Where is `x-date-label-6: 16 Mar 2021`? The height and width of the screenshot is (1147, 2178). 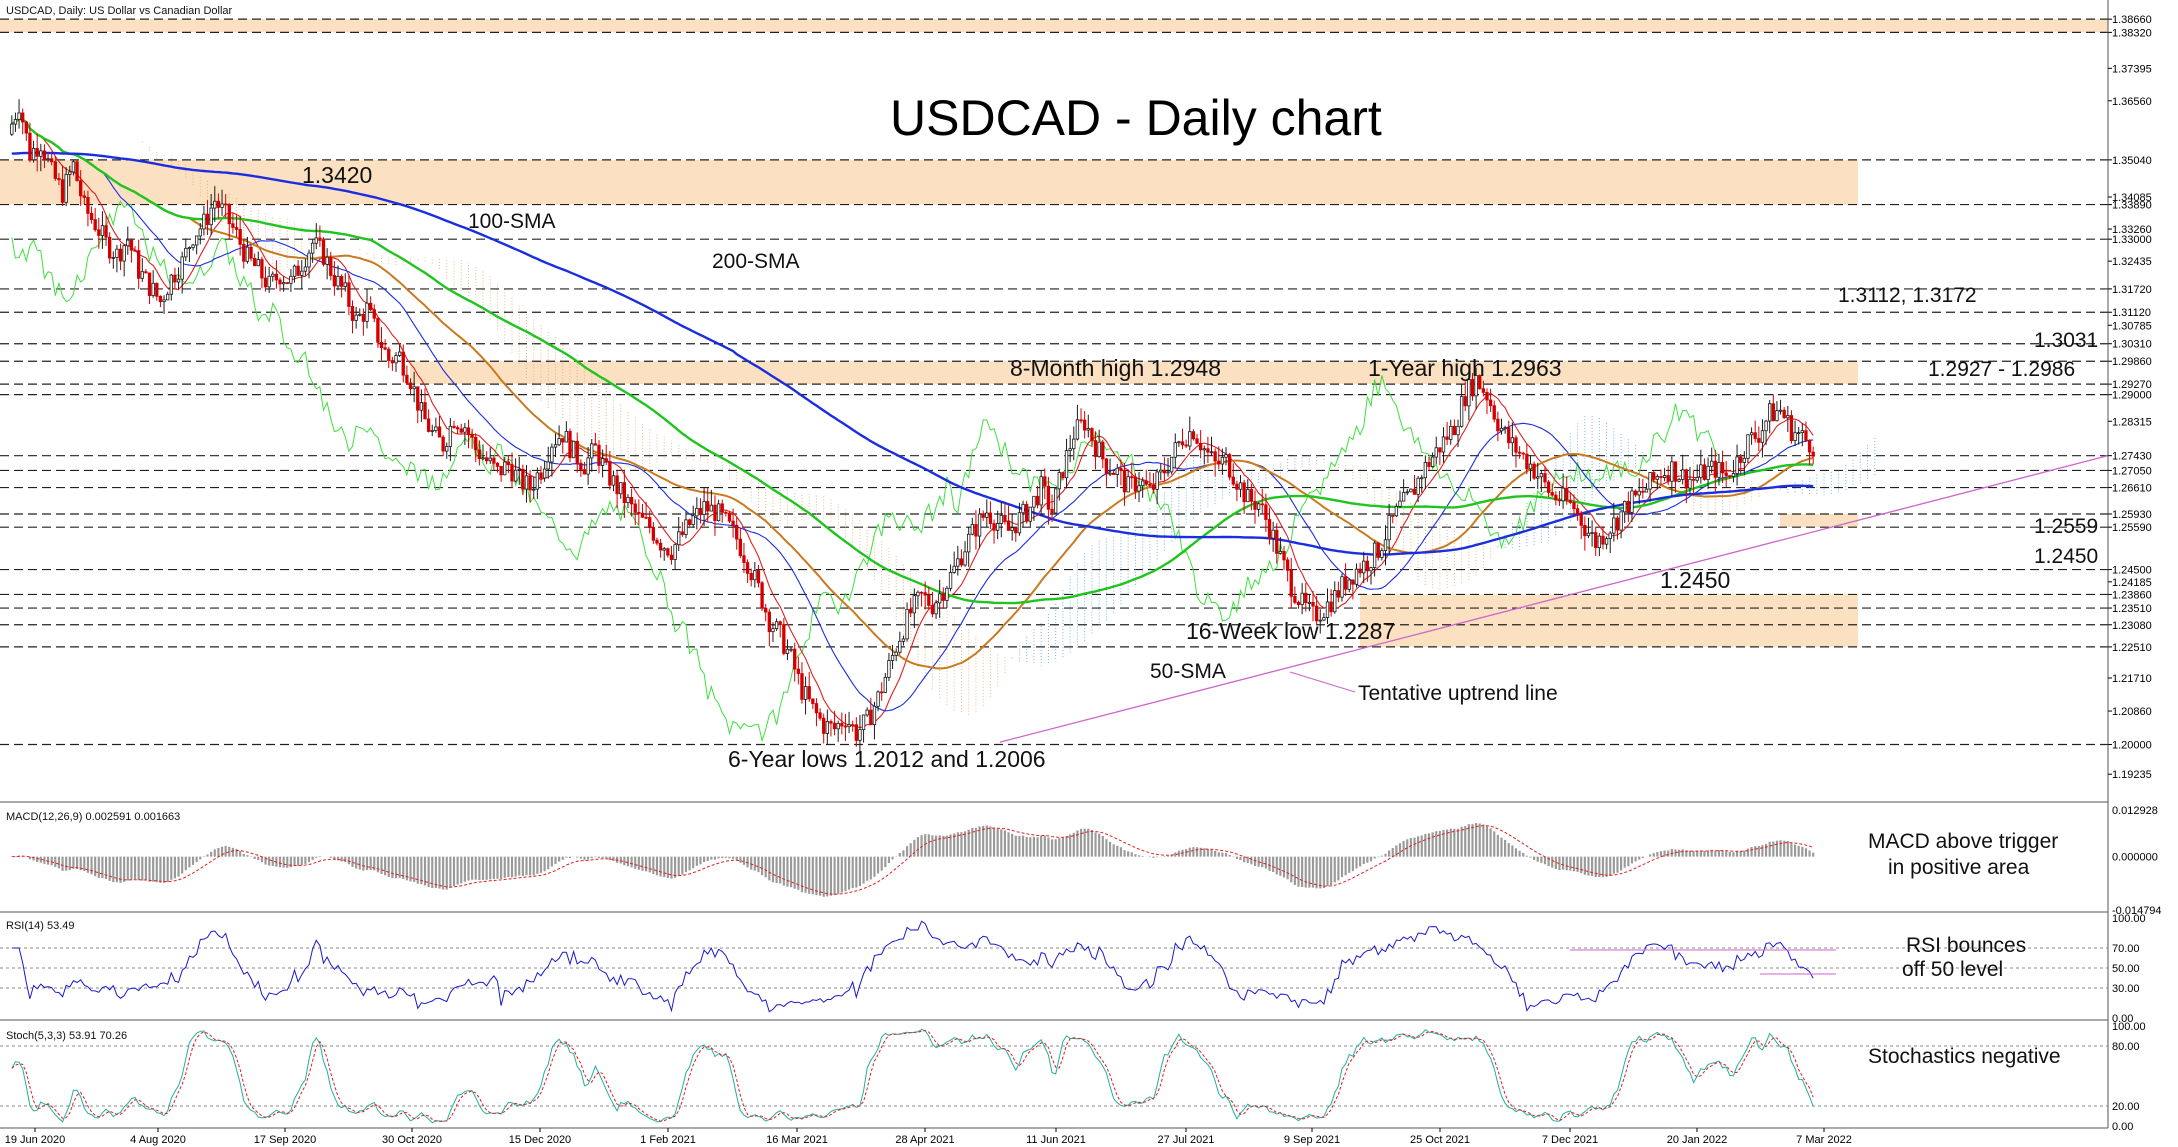
x-date-label-6: 16 Mar 2021 is located at coordinates (797, 1140).